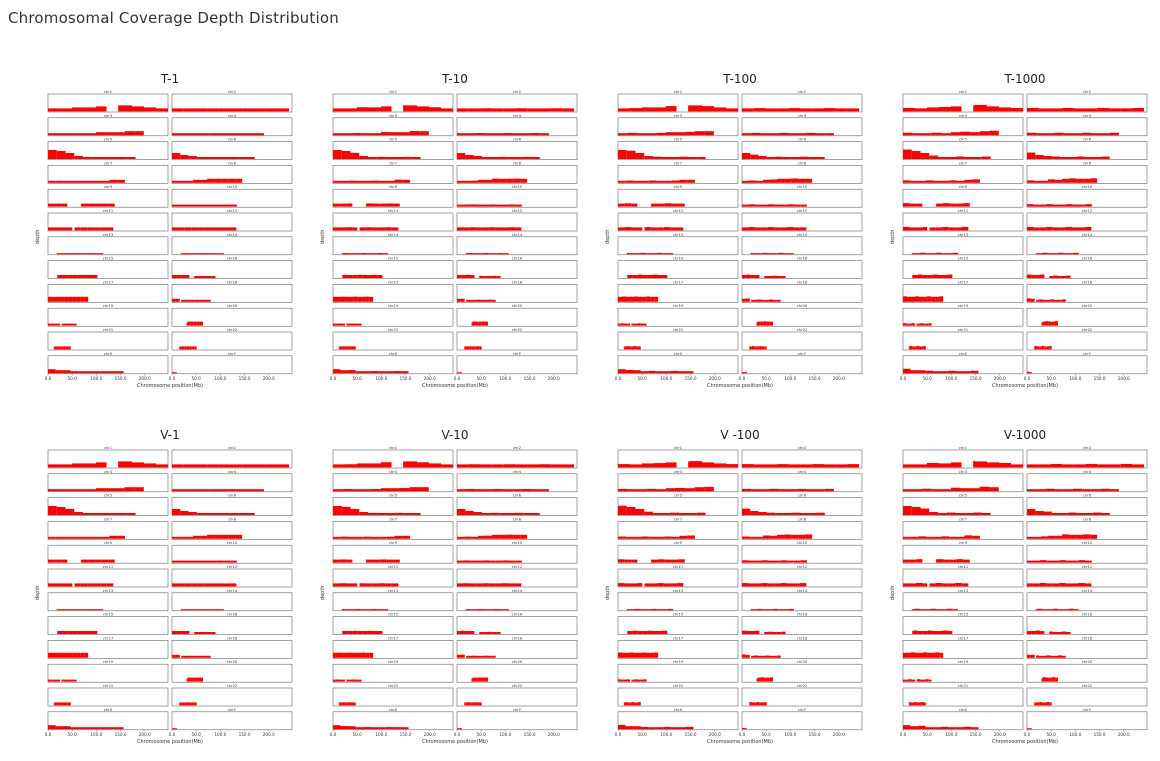  Describe the element at coordinates (963, 211) in the screenshot. I see `chromosome-label: chr11` at that location.